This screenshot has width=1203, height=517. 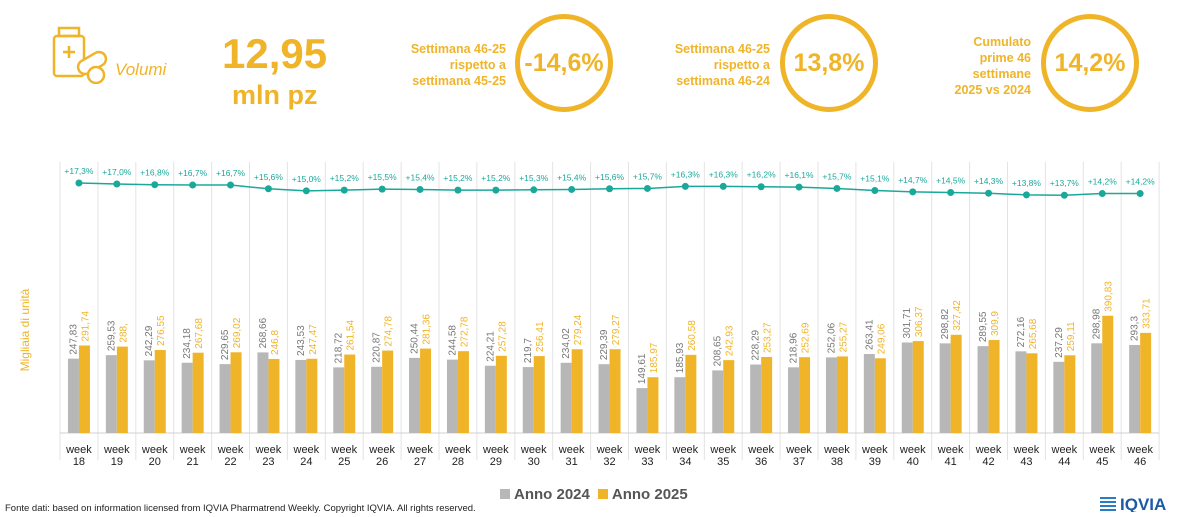 I want to click on growth-label: +16,2%, so click(x=762, y=175).